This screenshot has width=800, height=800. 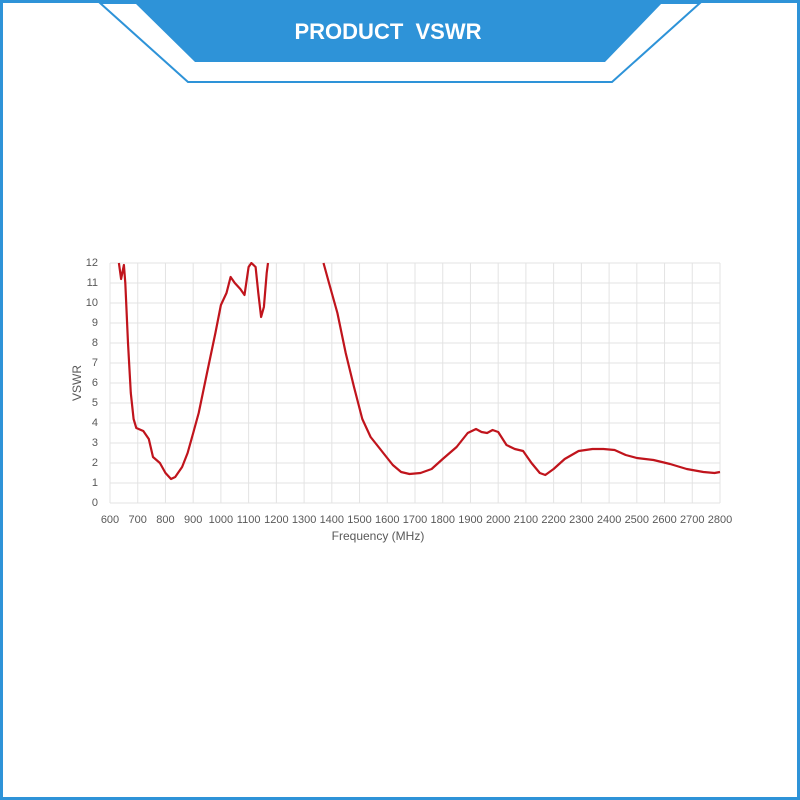 I want to click on y-tick-label: 4, so click(x=95, y=423).